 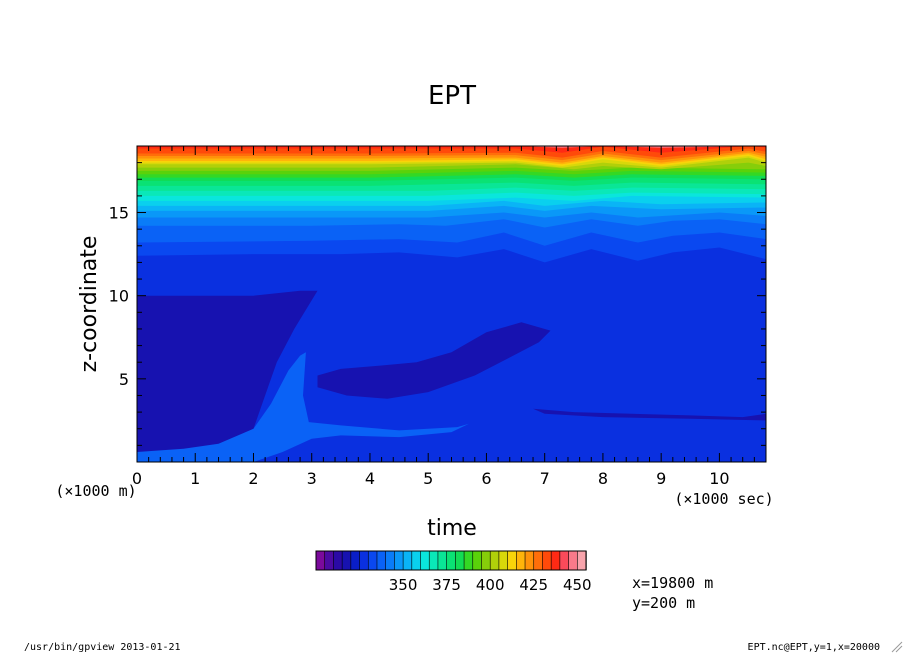 I want to click on colorbar-frame, so click(x=451, y=560).